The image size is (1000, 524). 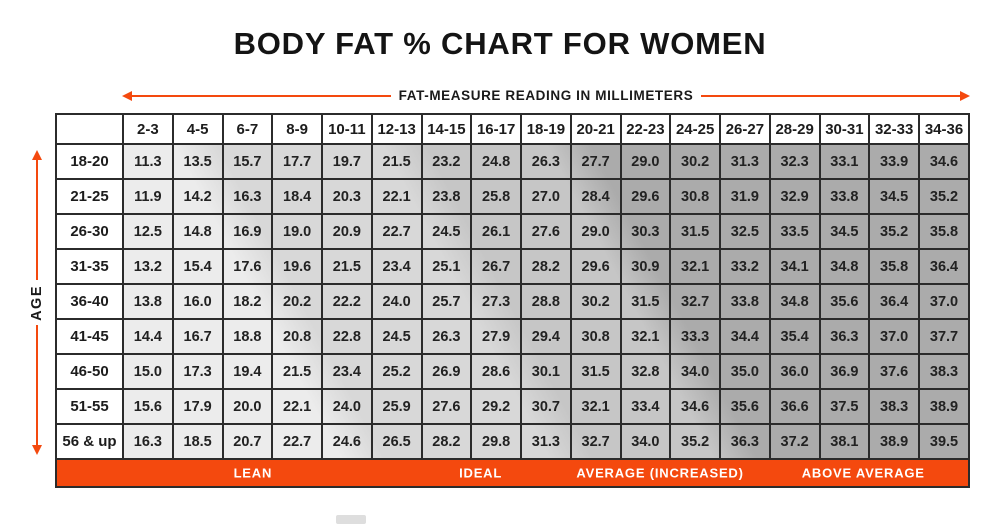 I want to click on arrow-down-icon, so click(x=37, y=450).